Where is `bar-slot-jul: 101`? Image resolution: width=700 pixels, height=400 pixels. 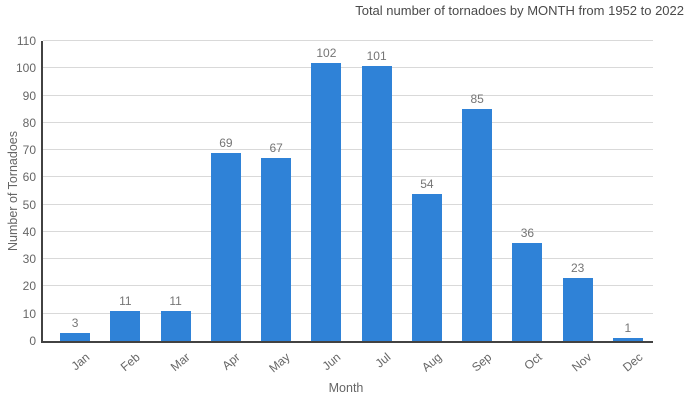 bar-slot-jul: 101 is located at coordinates (377, 191).